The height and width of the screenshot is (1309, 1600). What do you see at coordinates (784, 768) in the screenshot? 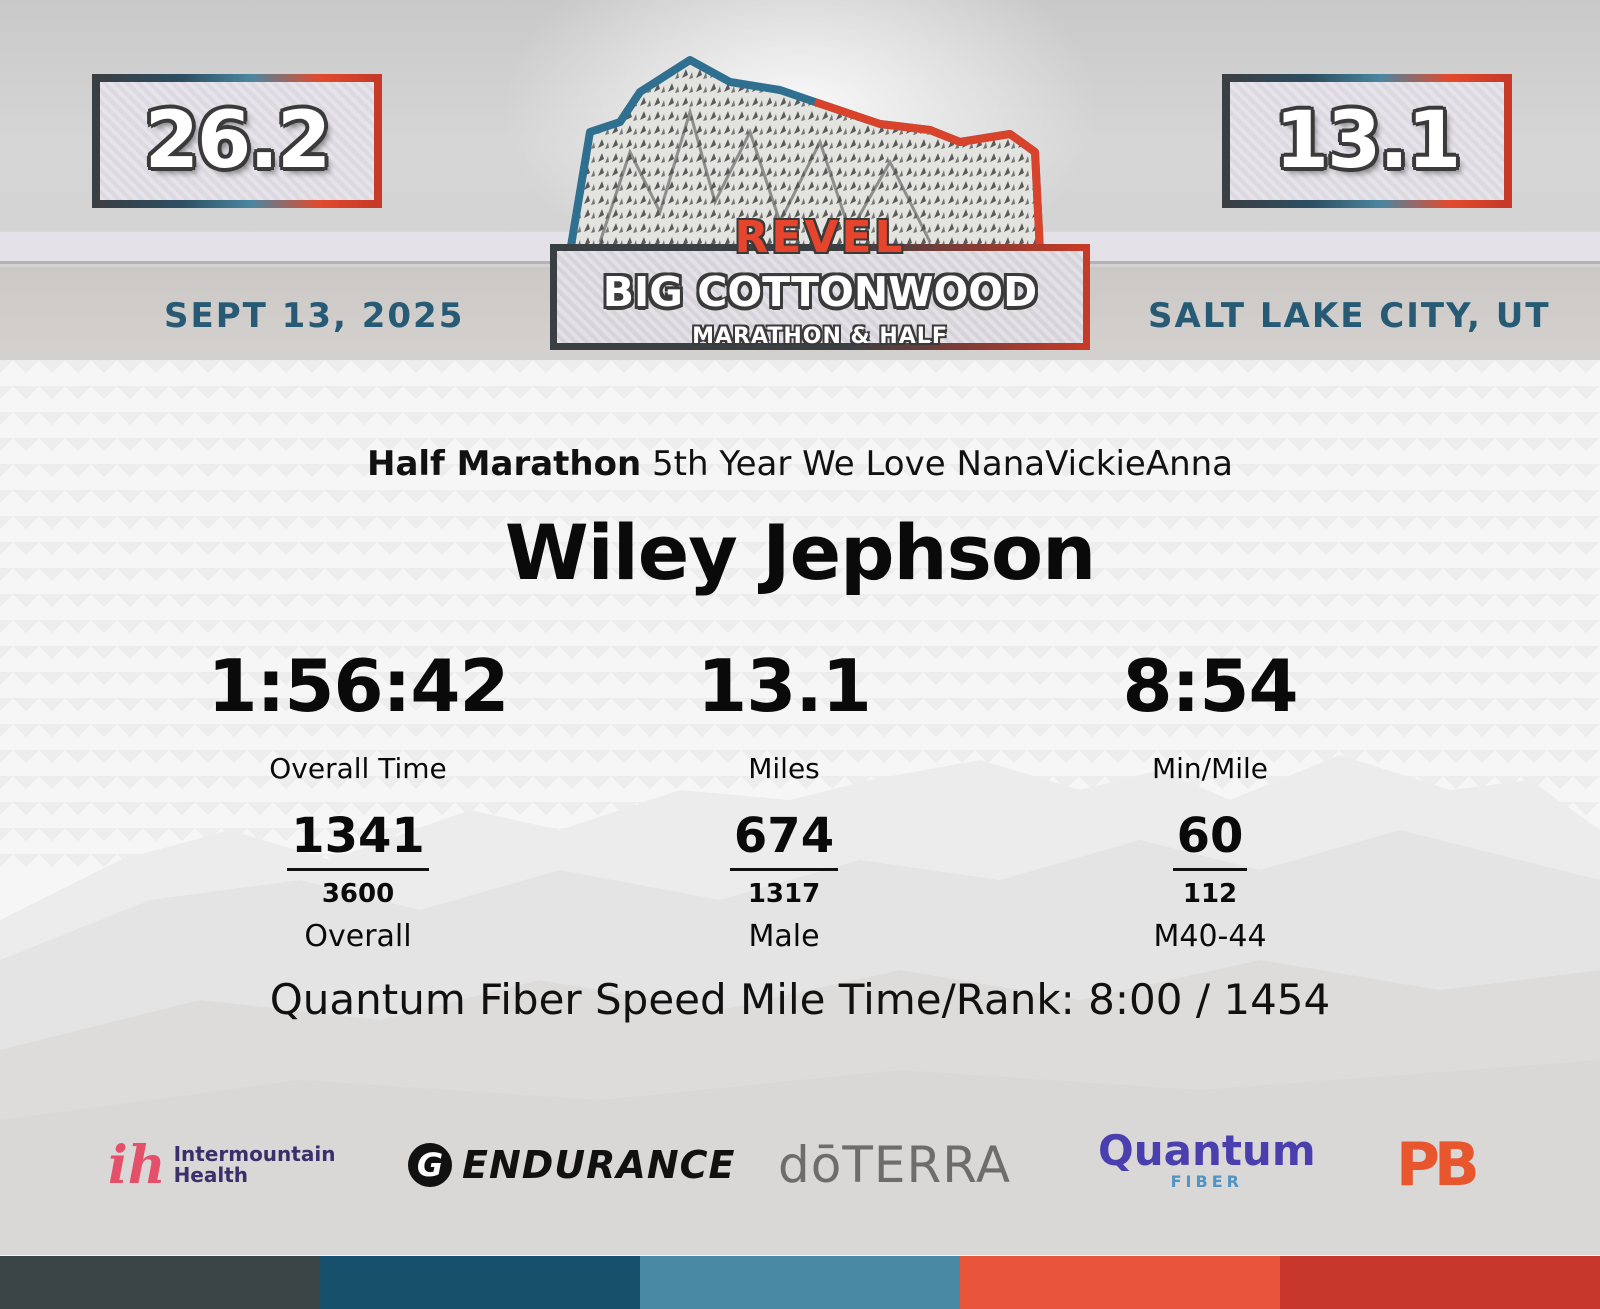
I see `miles-label: Miles` at bounding box center [784, 768].